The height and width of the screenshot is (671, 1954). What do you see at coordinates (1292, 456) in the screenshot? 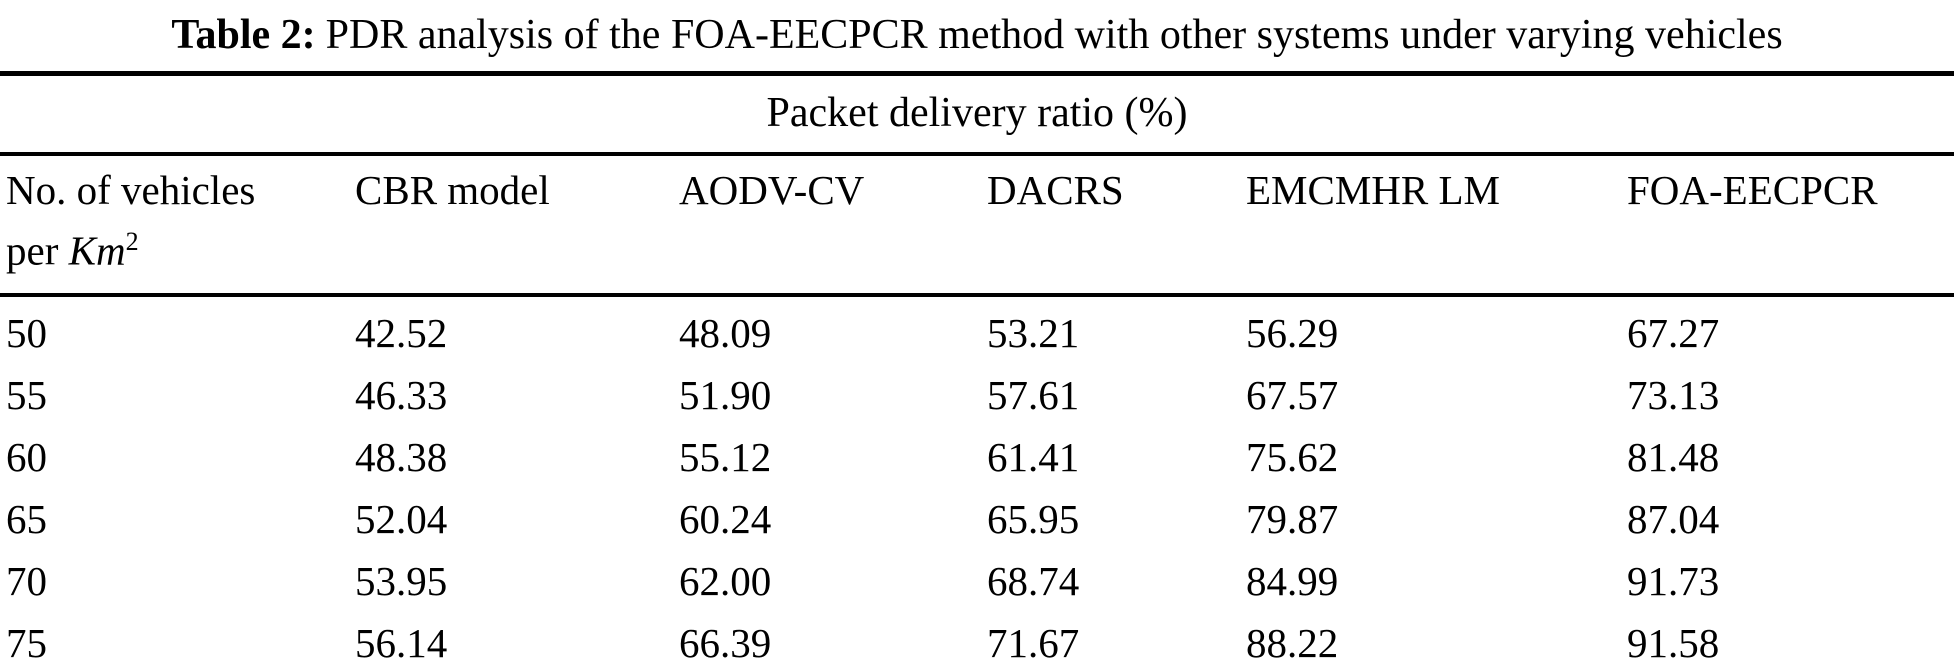
I see `cell-value: 75.62` at bounding box center [1292, 456].